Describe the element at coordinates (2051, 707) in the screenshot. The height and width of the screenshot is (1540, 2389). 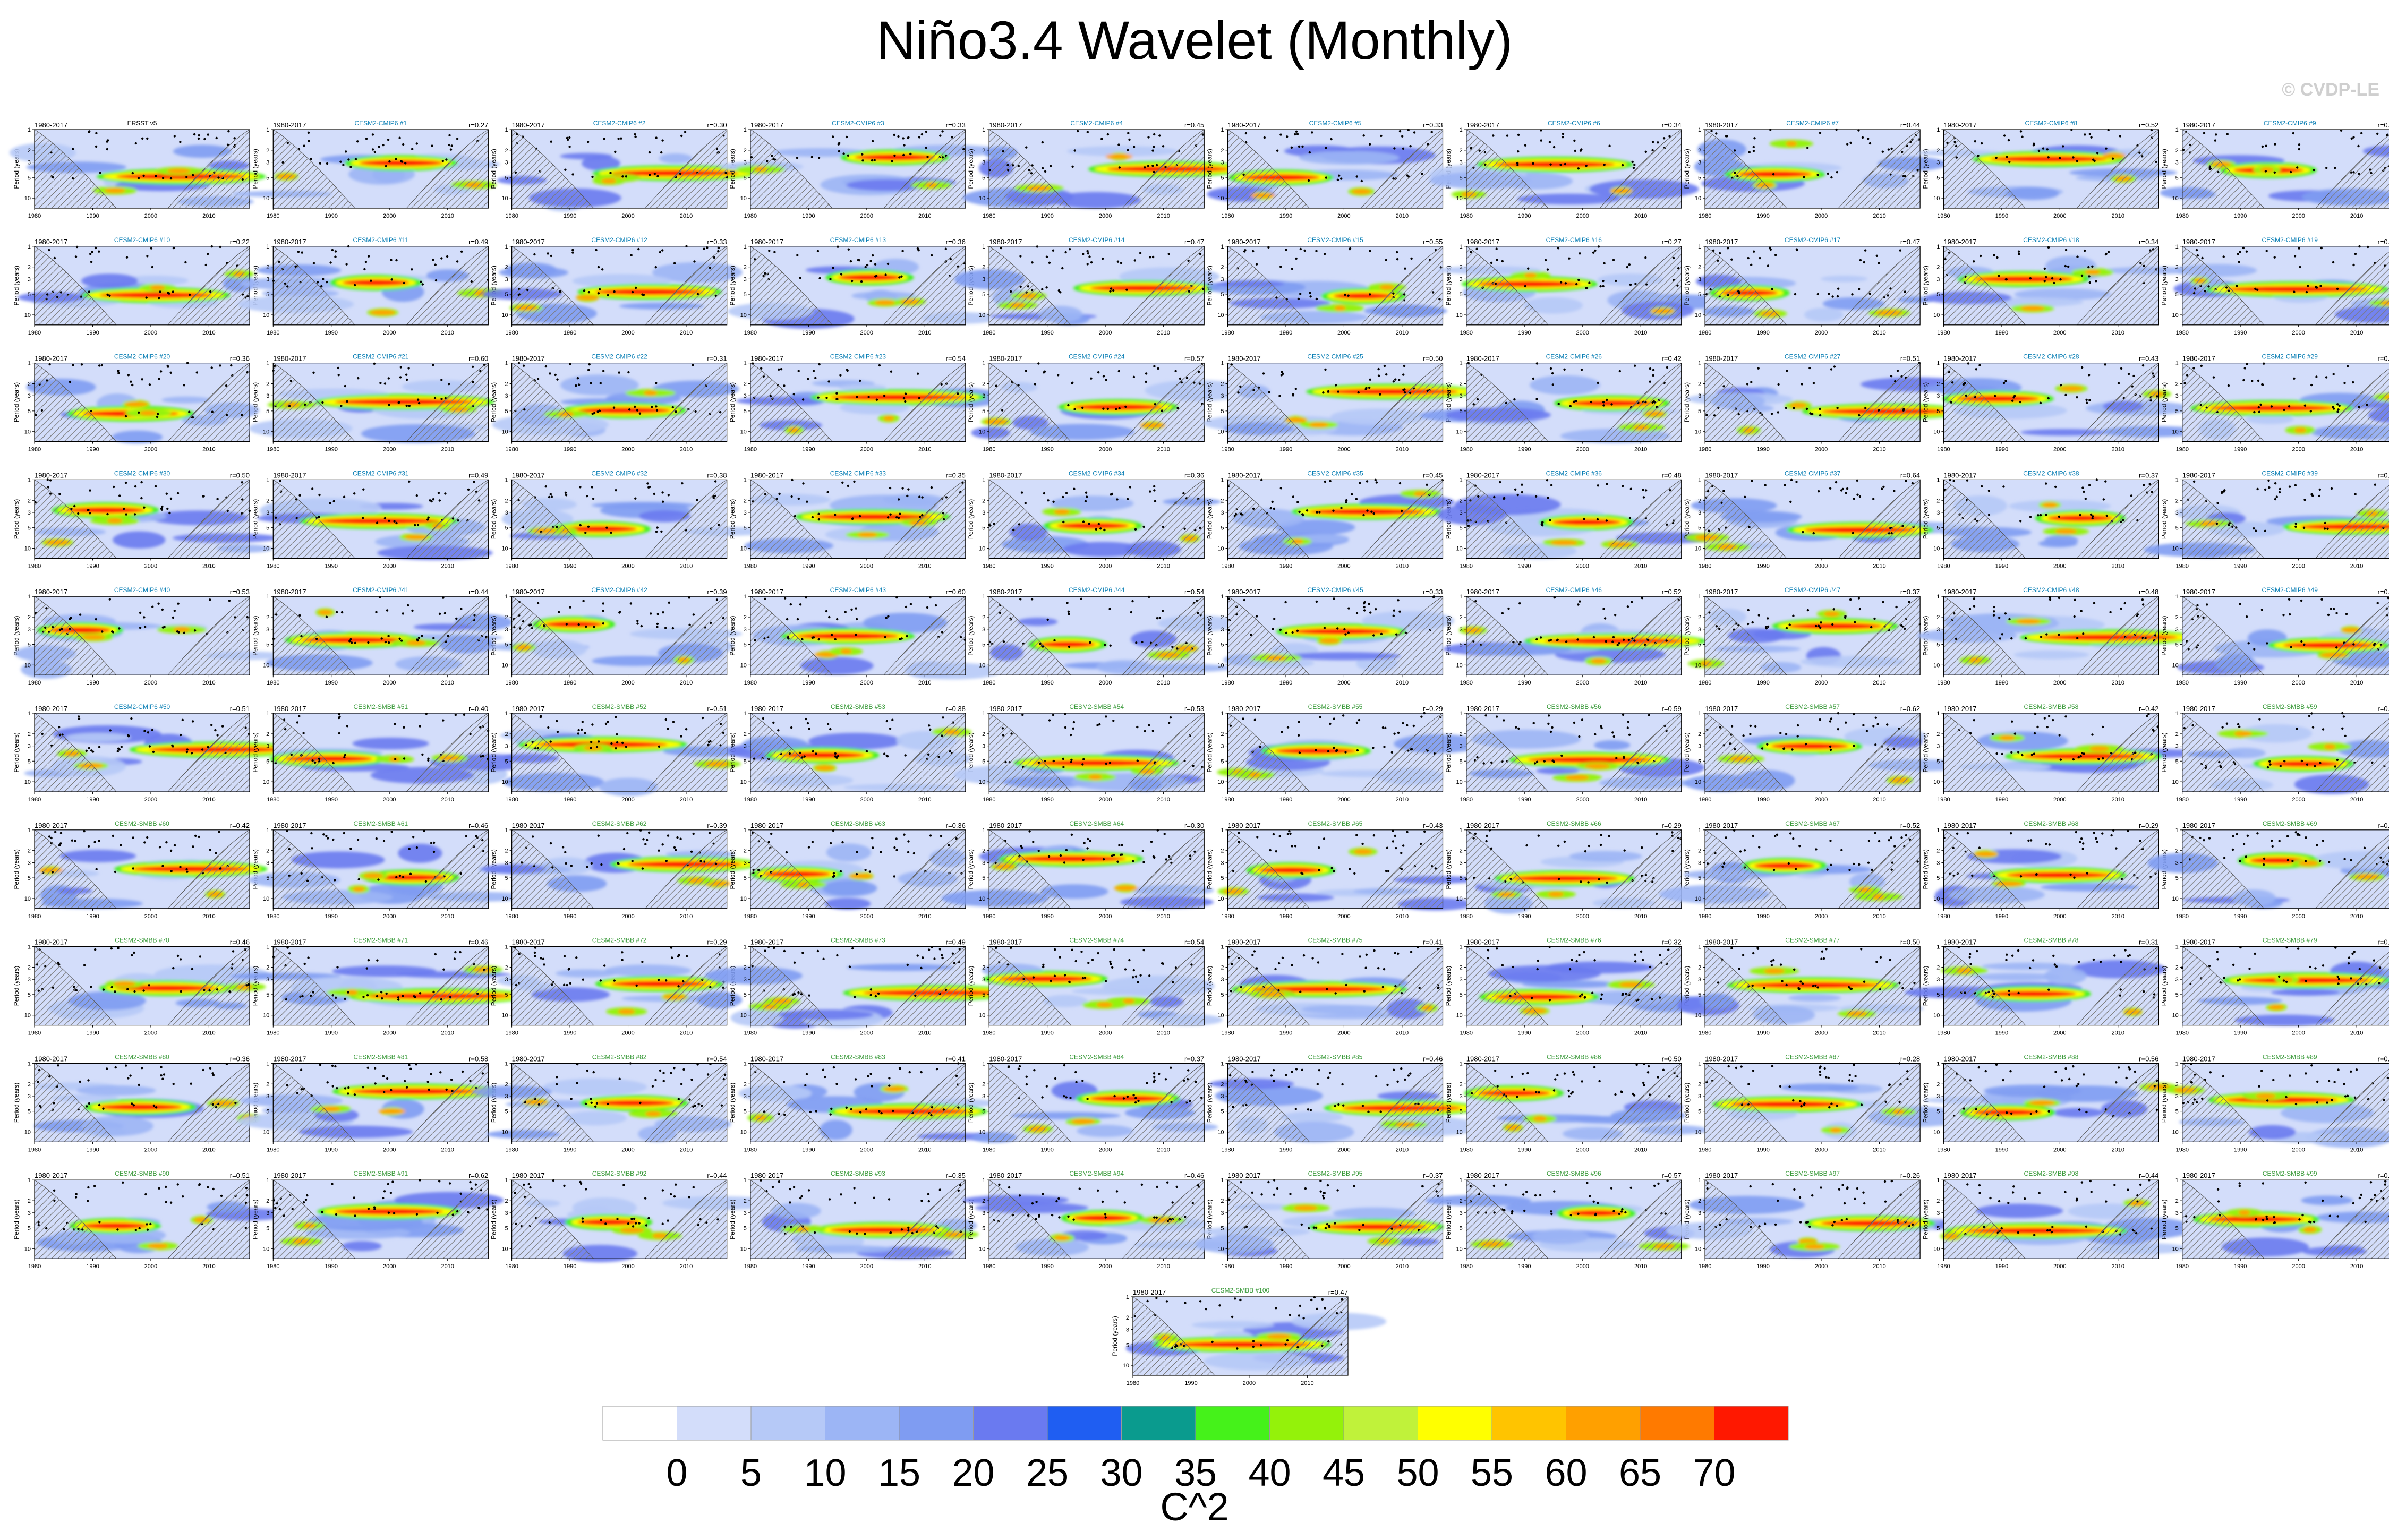
I see `panel-title: CESM2-SMBB #58` at that location.